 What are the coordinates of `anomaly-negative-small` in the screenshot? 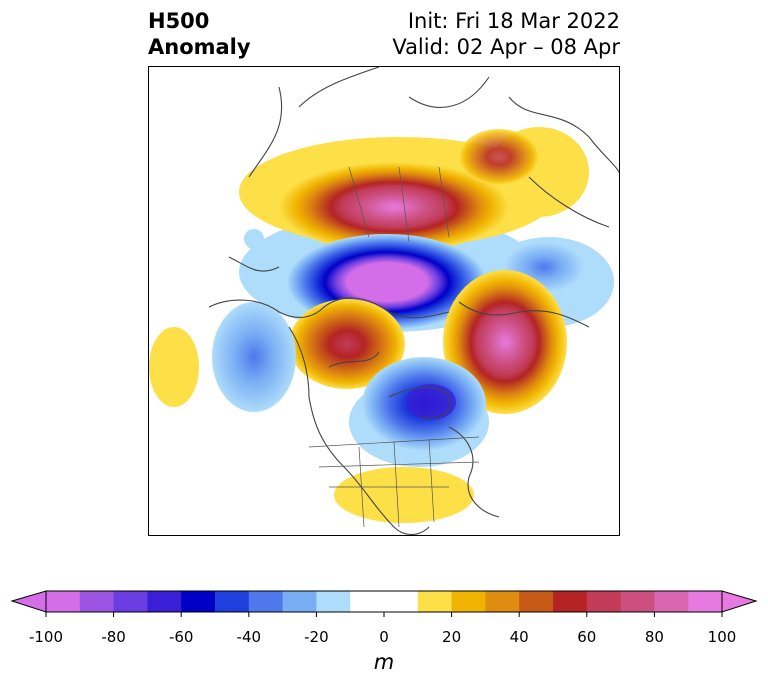 It's located at (254, 239).